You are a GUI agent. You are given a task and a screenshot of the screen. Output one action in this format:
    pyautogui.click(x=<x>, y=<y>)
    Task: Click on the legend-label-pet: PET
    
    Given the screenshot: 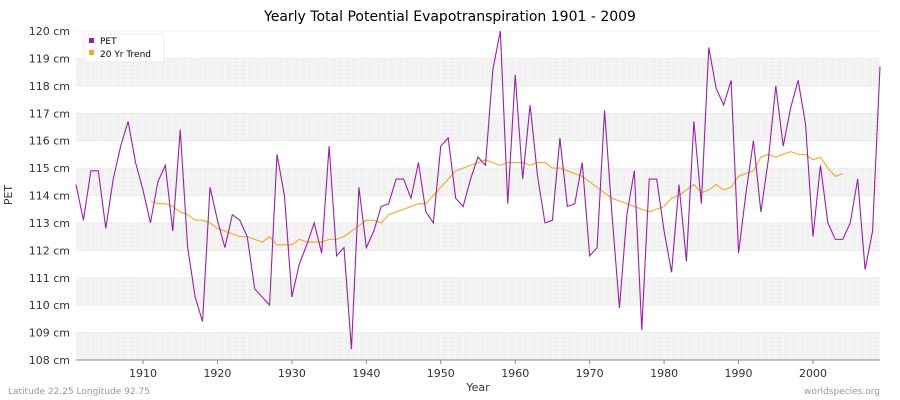 What is the action you would take?
    pyautogui.click(x=108, y=42)
    